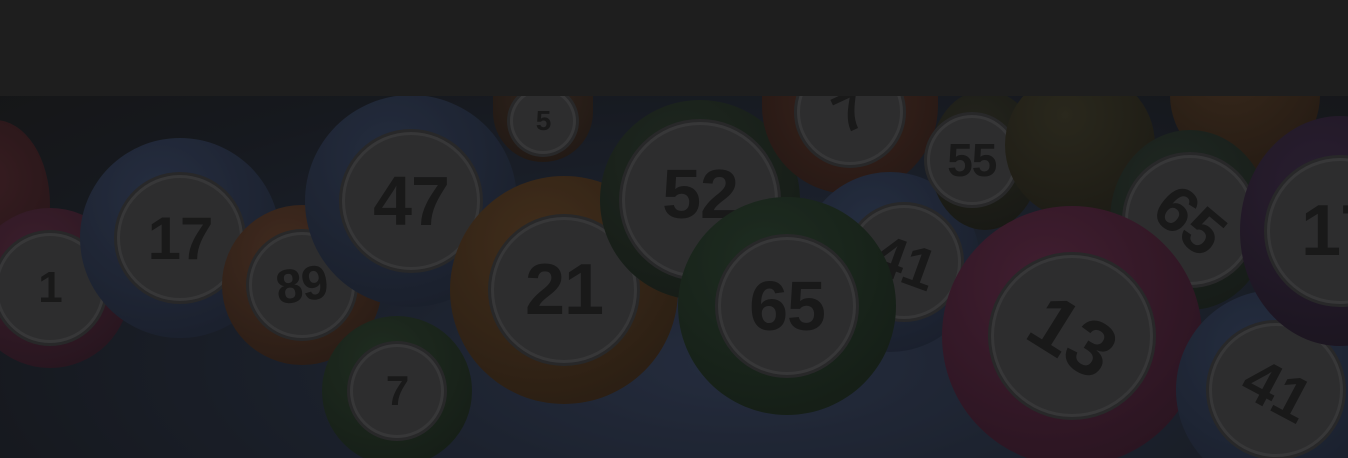 The height and width of the screenshot is (458, 1348). I want to click on bingo-ball: 7, so click(397, 387).